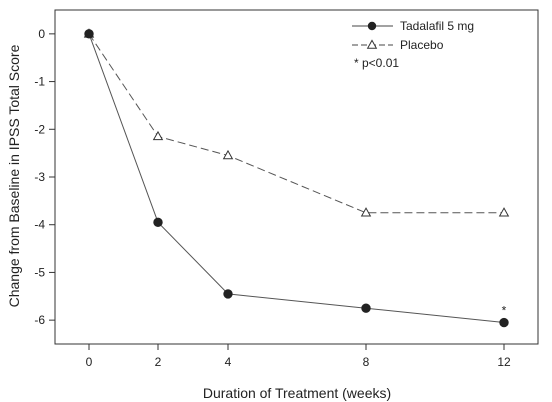  What do you see at coordinates (366, 362) in the screenshot?
I see `x-tick-label: 8` at bounding box center [366, 362].